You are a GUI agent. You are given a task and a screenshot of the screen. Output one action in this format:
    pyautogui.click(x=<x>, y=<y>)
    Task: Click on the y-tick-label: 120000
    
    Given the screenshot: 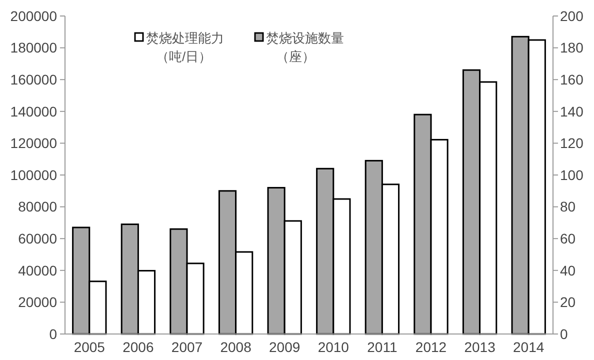 What is the action you would take?
    pyautogui.click(x=34, y=143)
    